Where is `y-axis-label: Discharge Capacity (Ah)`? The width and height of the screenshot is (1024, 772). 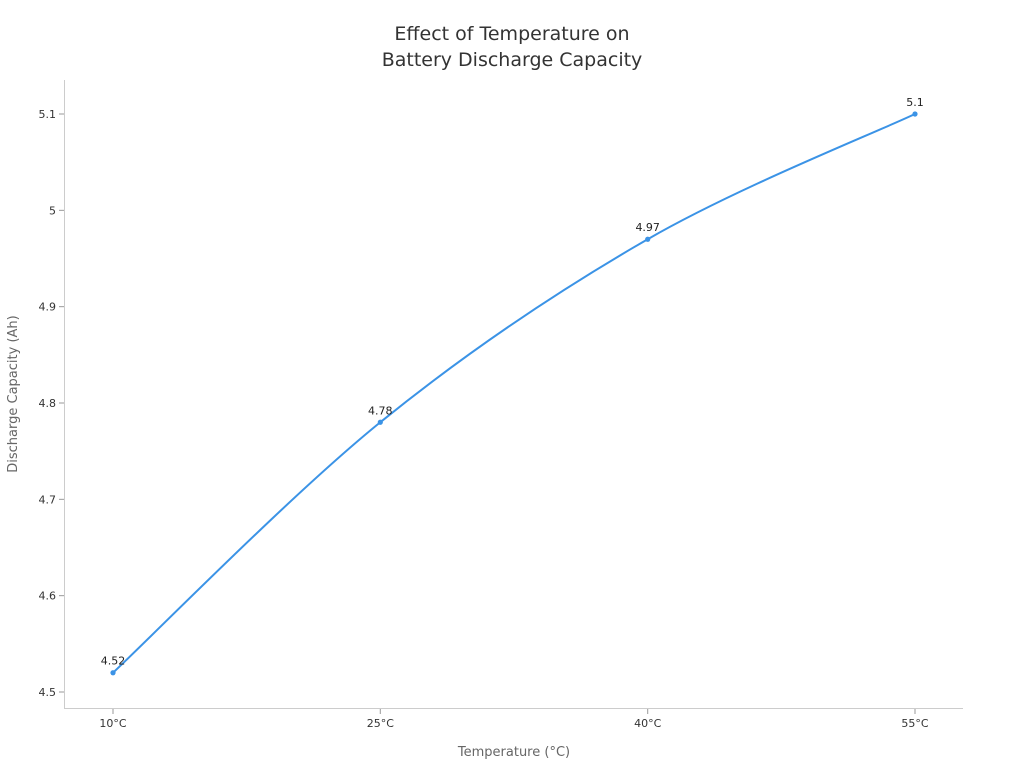 y-axis-label: Discharge Capacity (Ah) is located at coordinates (13, 393).